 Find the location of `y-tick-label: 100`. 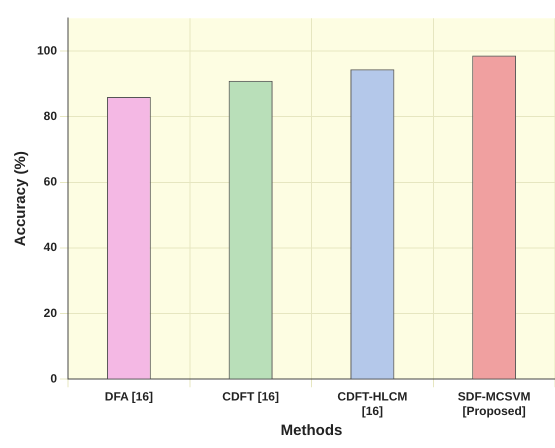

y-tick-label: 100 is located at coordinates (47, 50).